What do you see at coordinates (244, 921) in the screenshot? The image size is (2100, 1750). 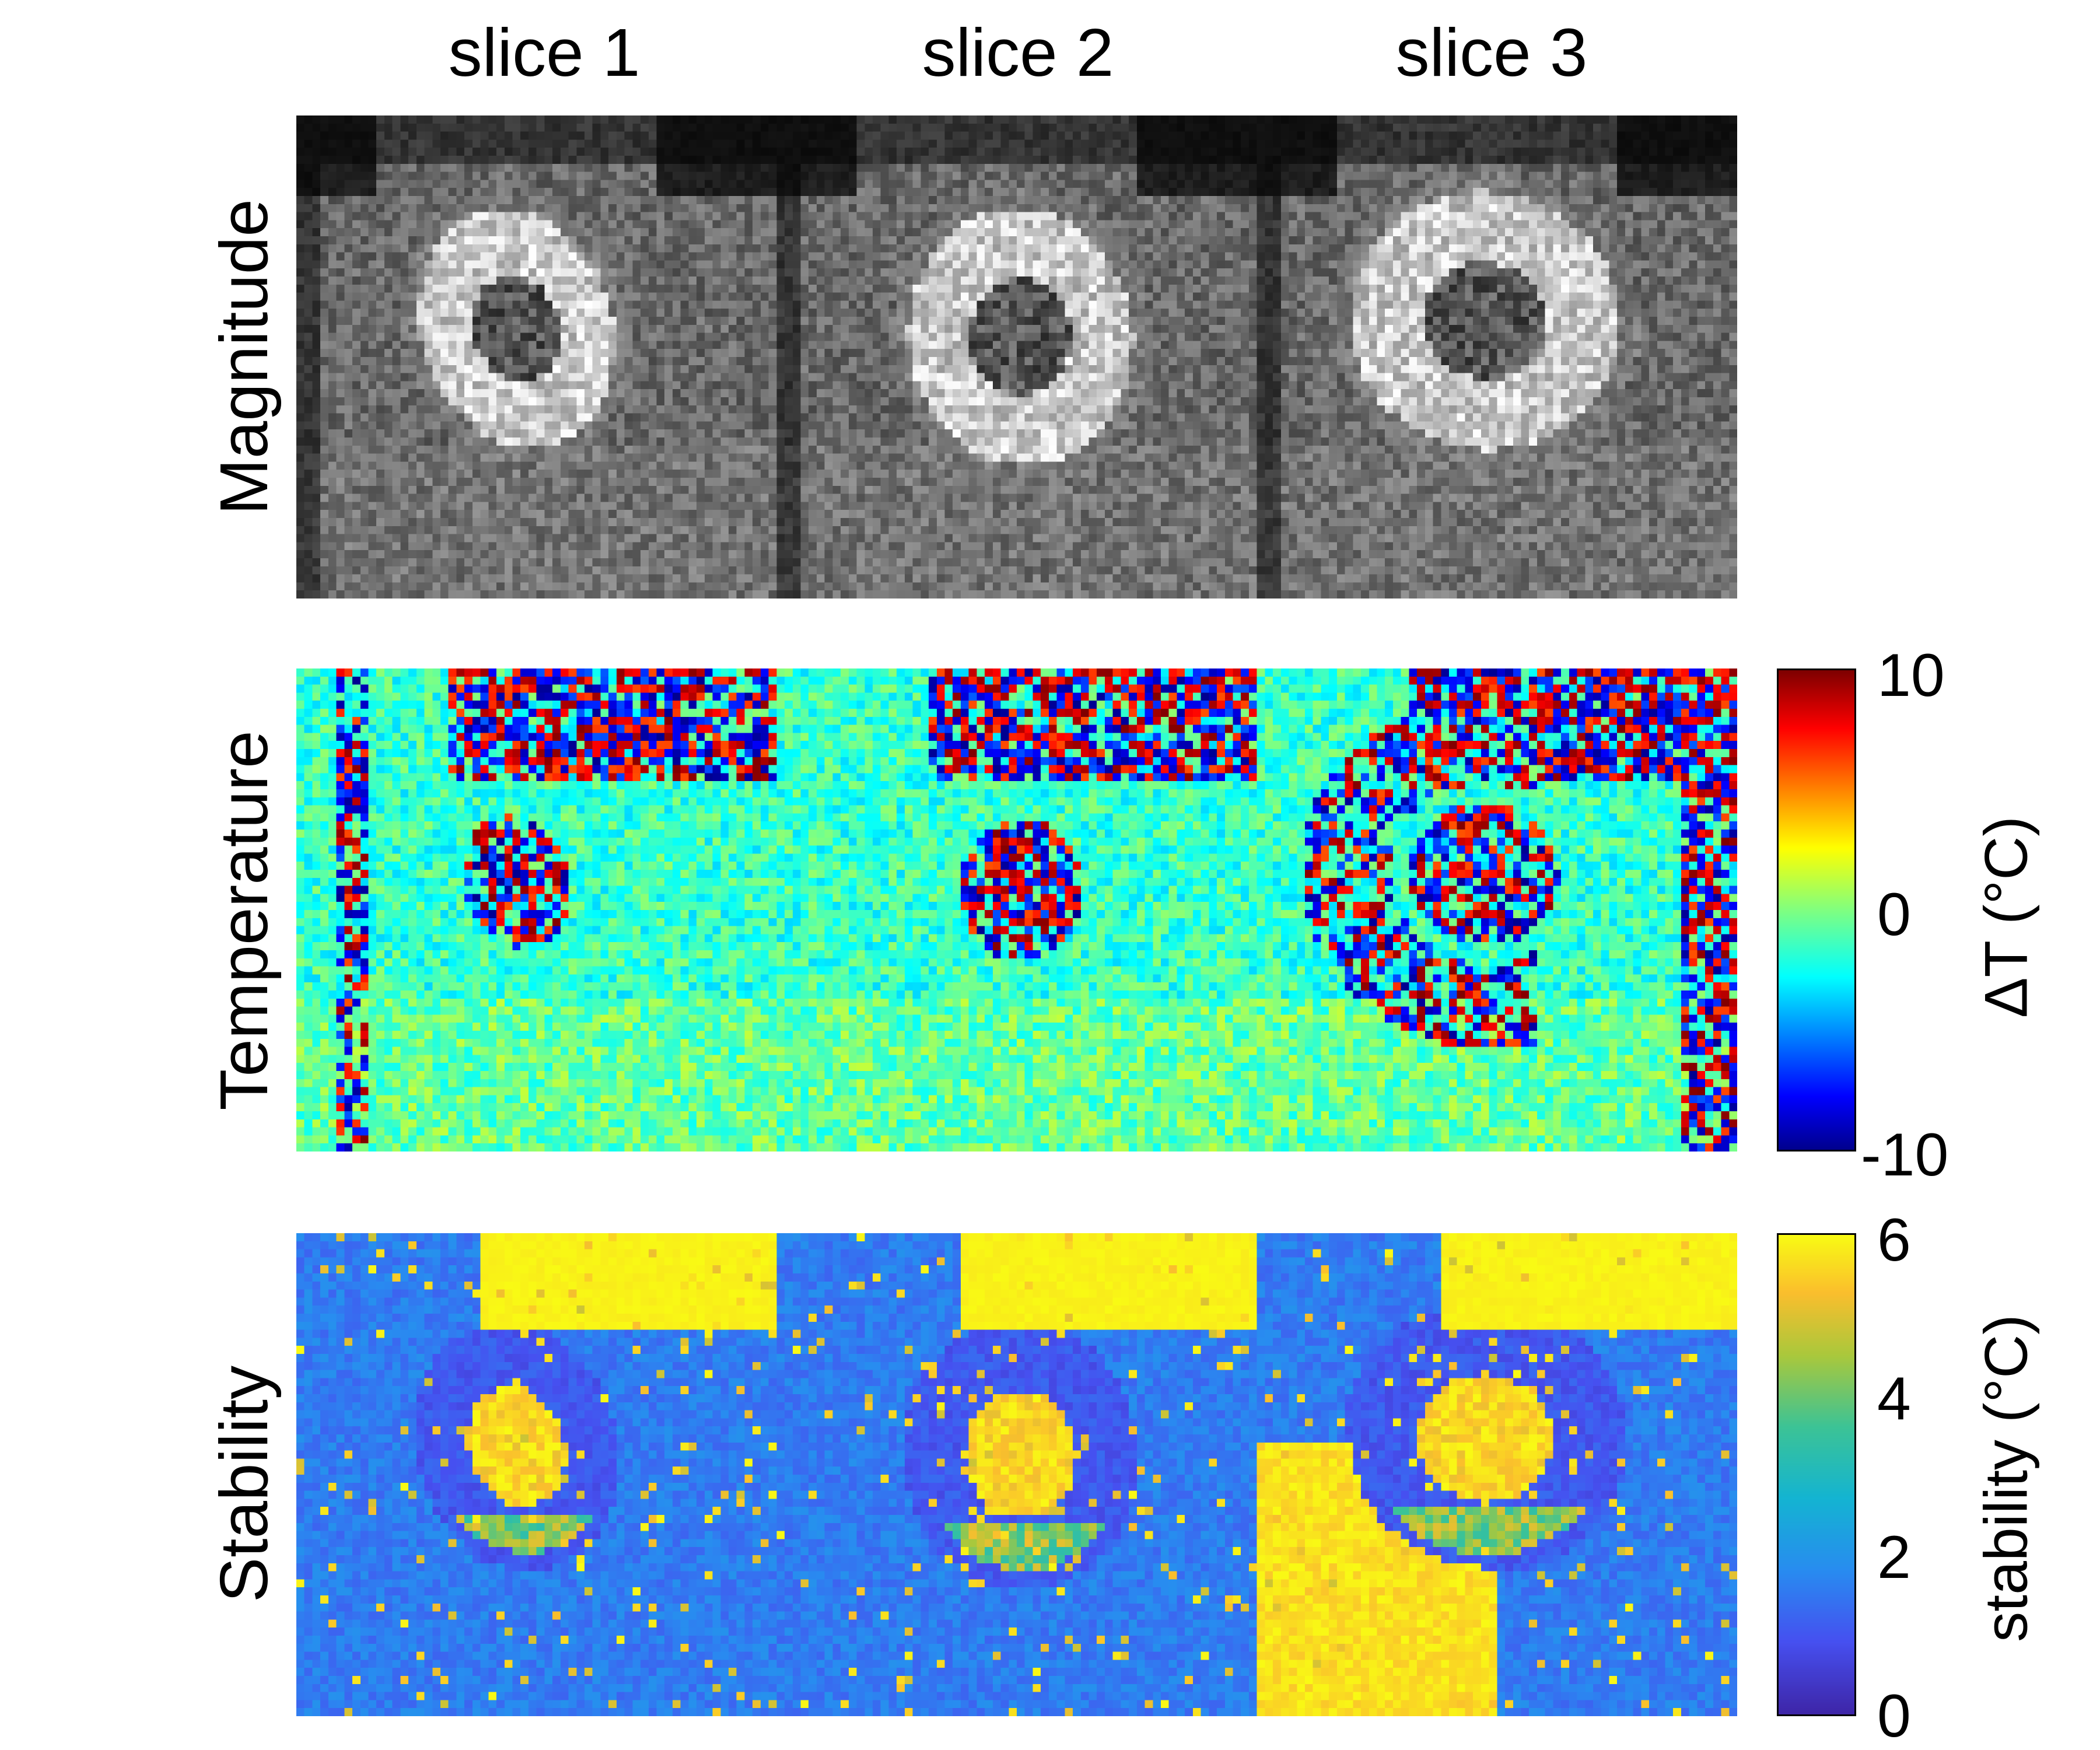 I see `row-label-temperature: Temperature` at bounding box center [244, 921].